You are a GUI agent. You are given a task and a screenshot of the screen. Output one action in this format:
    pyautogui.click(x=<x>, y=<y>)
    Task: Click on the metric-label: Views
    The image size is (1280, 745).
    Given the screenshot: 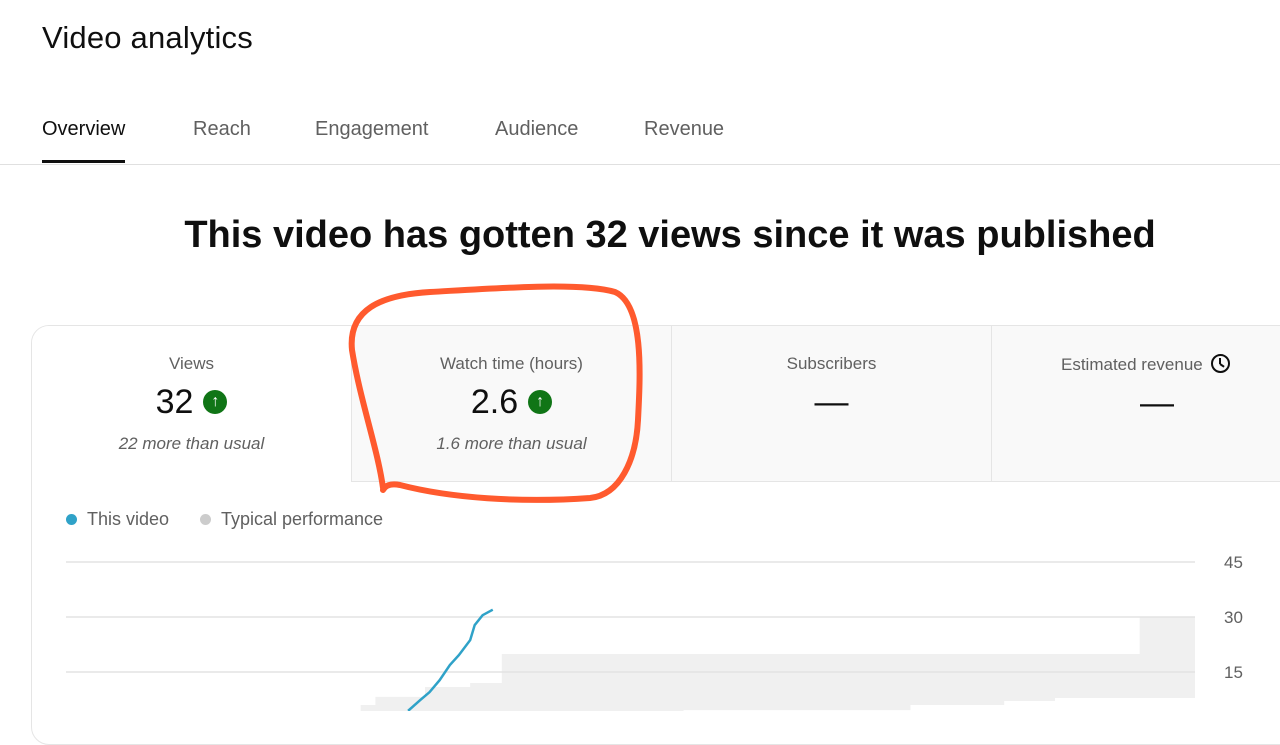 What is the action you would take?
    pyautogui.click(x=191, y=363)
    